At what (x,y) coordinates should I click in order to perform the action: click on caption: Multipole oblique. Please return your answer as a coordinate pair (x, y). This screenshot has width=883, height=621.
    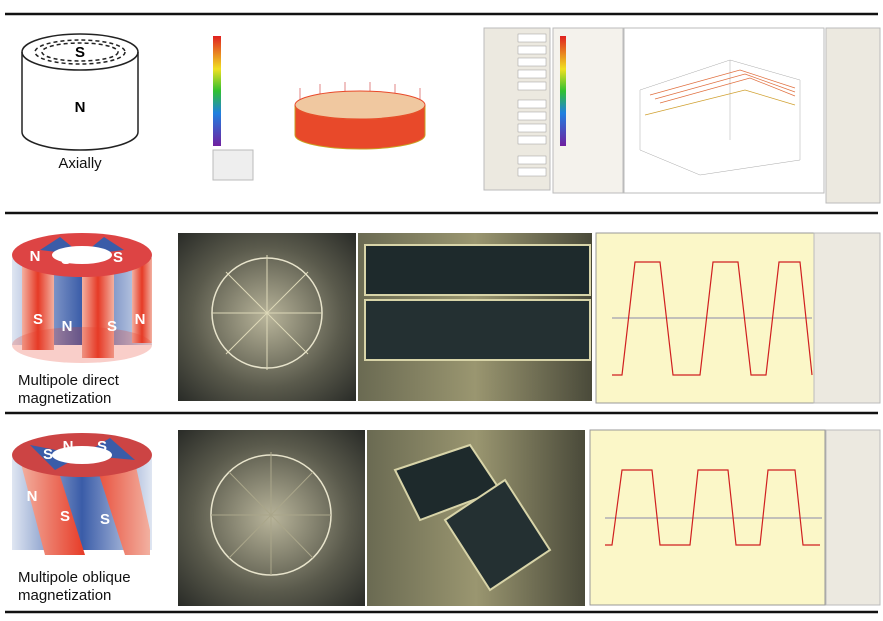
    Looking at the image, I should click on (74, 577).